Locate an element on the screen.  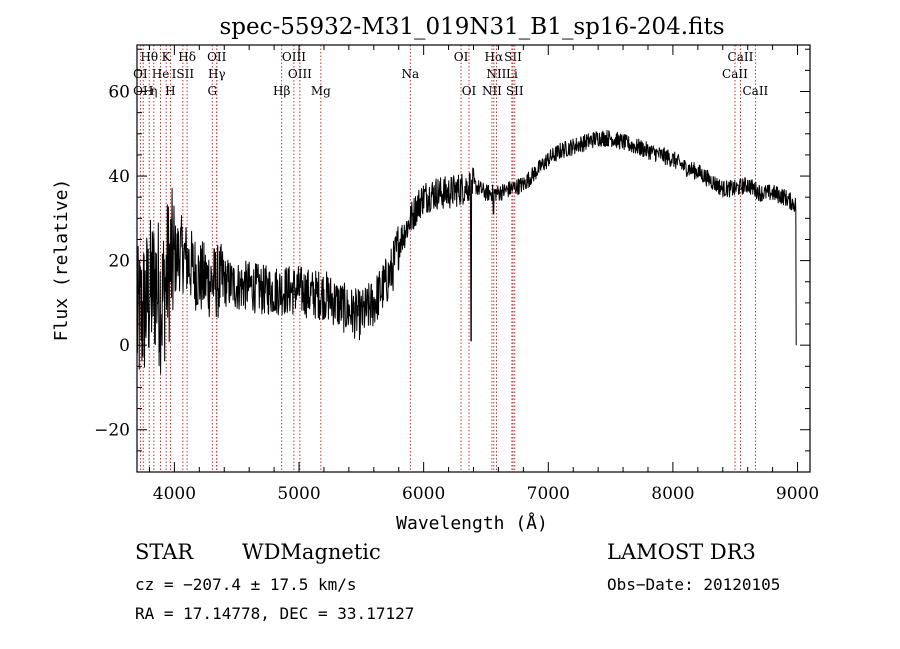
line-marker-label: Hδ is located at coordinates (187, 57).